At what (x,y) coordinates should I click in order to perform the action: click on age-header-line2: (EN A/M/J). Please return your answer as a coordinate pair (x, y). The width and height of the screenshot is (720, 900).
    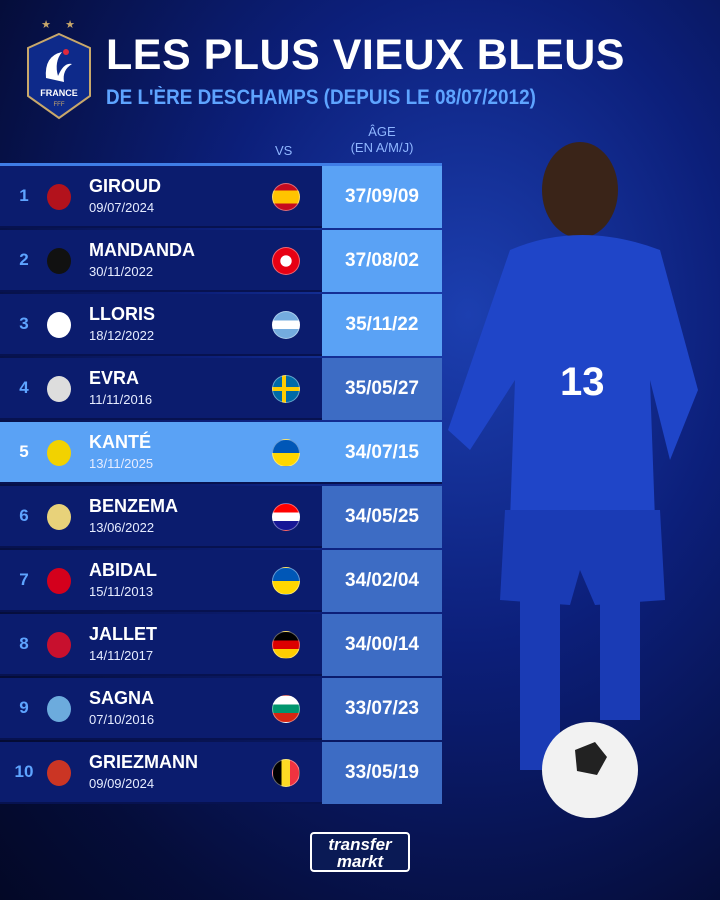
    Looking at the image, I should click on (382, 147).